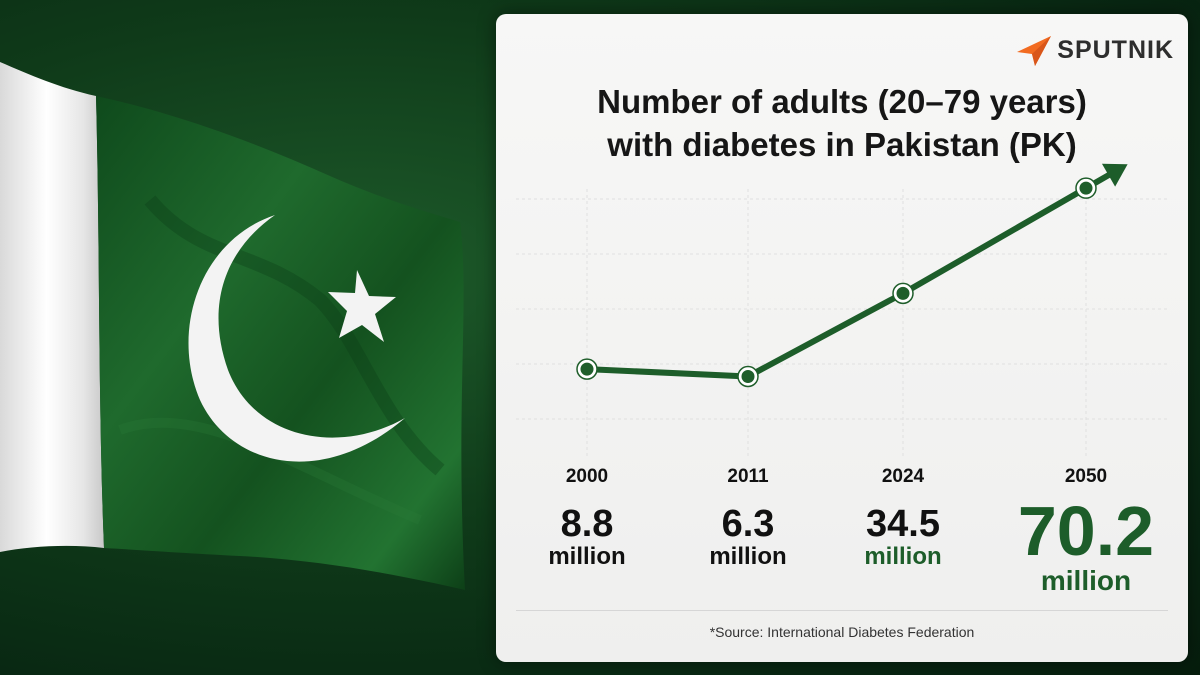 The width and height of the screenshot is (1200, 675). I want to click on crescent-icon, so click(296, 338).